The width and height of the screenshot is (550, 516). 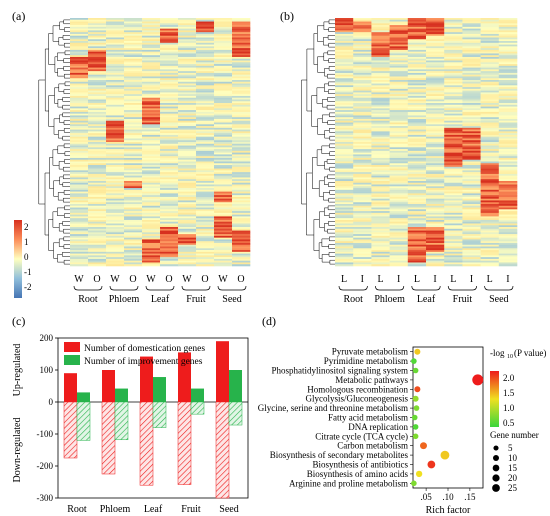 I want to click on column-label: L, so click(x=417, y=279).